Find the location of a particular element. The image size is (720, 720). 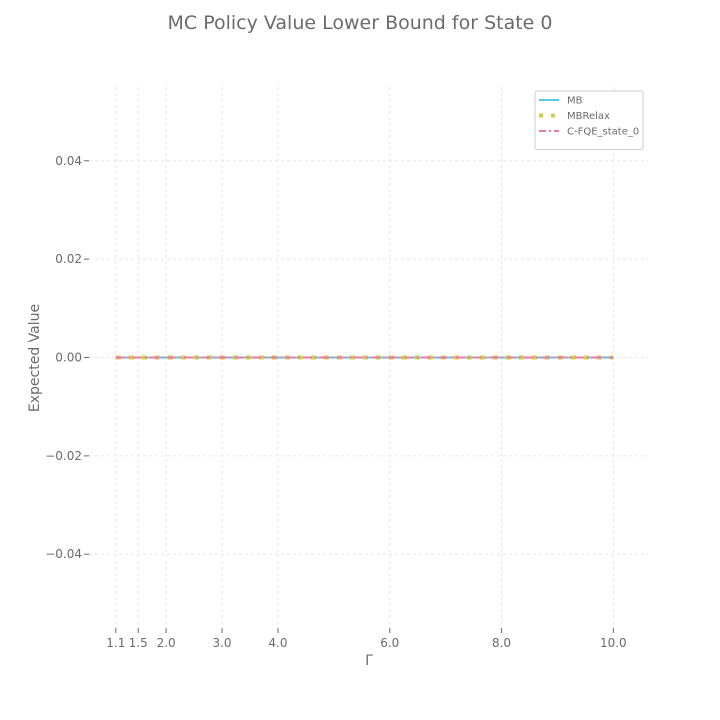

x-tick-label: 10.0 is located at coordinates (613, 643).